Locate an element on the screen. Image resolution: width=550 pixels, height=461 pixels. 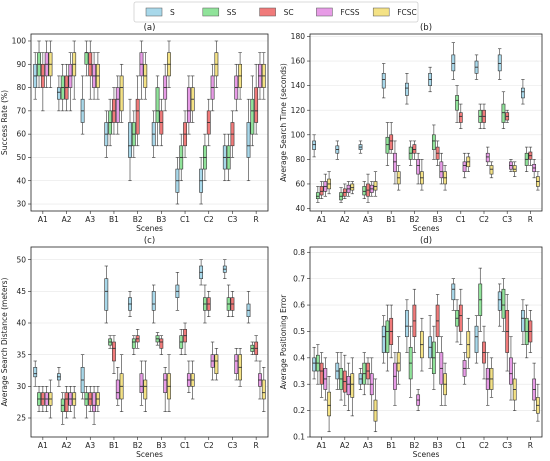
box-b1-fcsc is located at coordinates (121, 93).